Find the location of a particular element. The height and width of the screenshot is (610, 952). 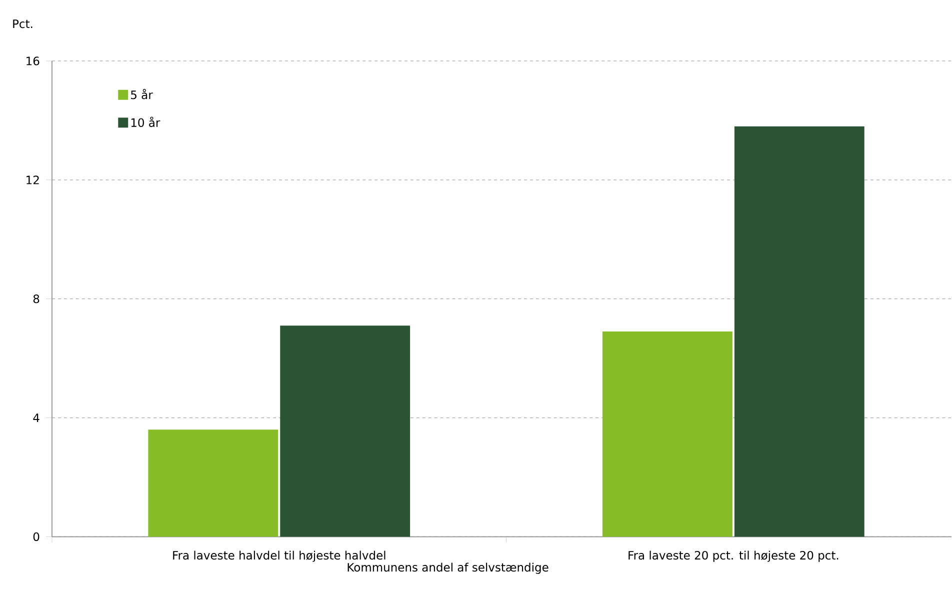

y-tick-label: 12 is located at coordinates (32, 180).